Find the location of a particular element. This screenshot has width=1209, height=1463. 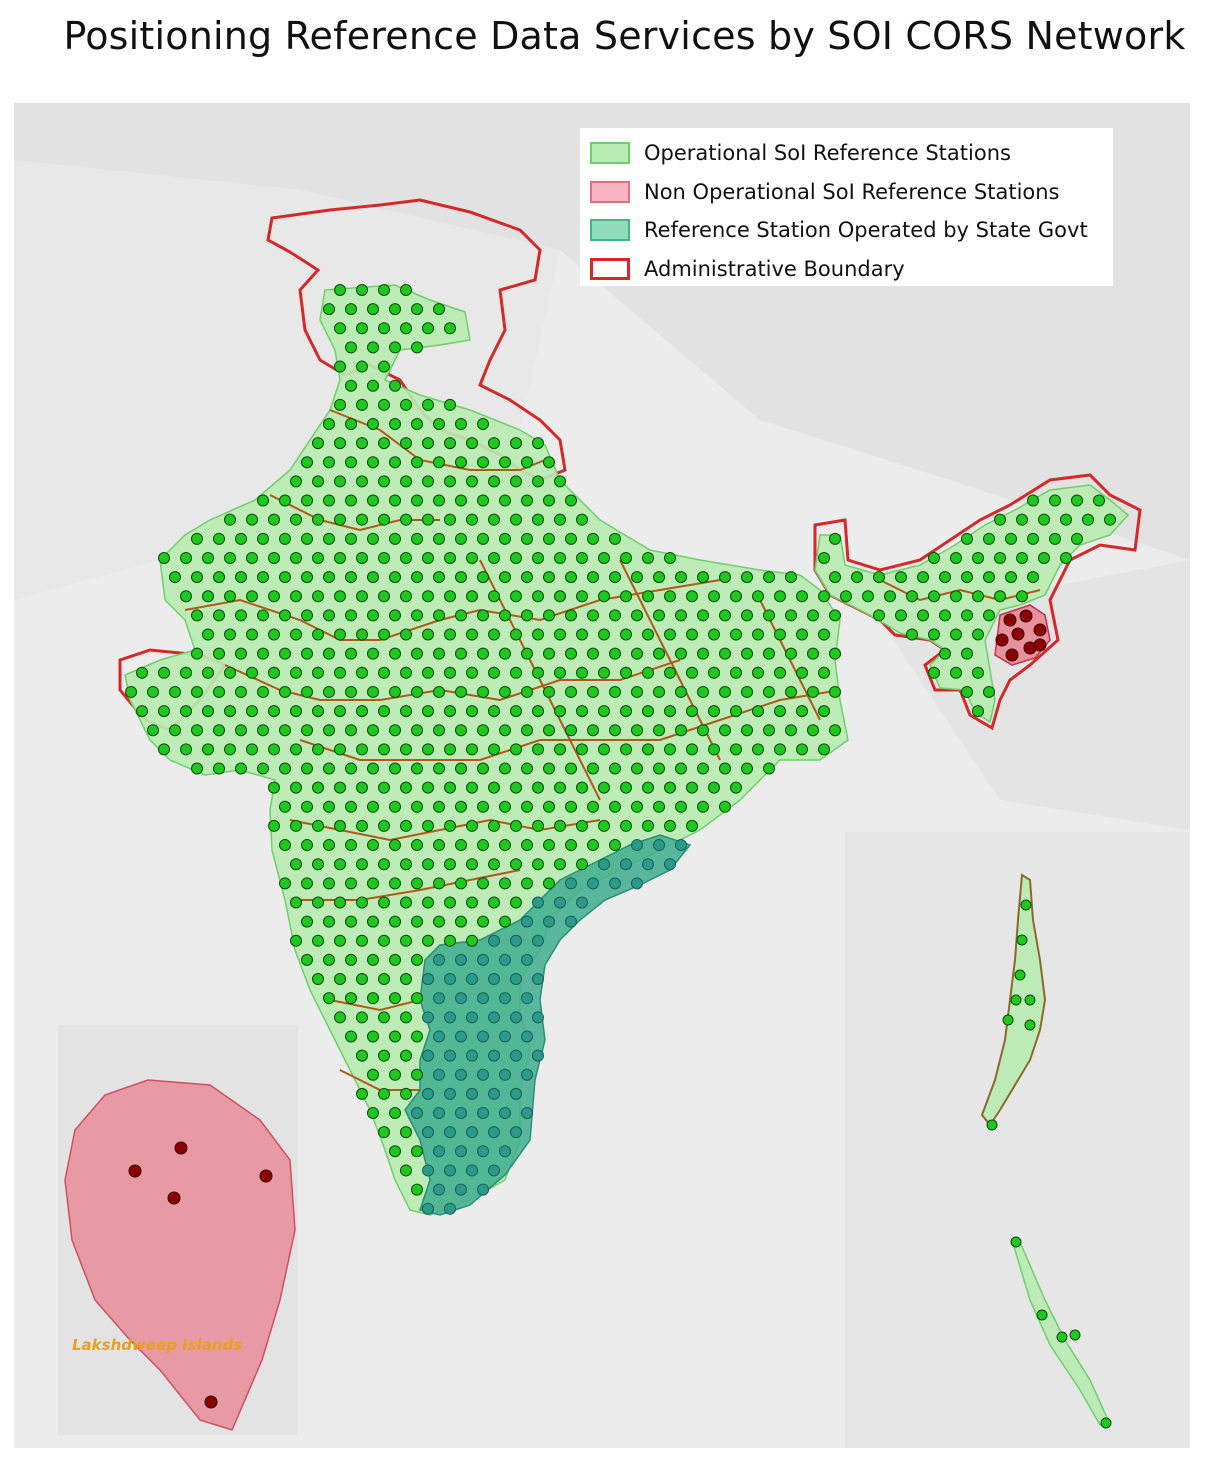

operational-stations-islands is located at coordinates (1049, 1164).